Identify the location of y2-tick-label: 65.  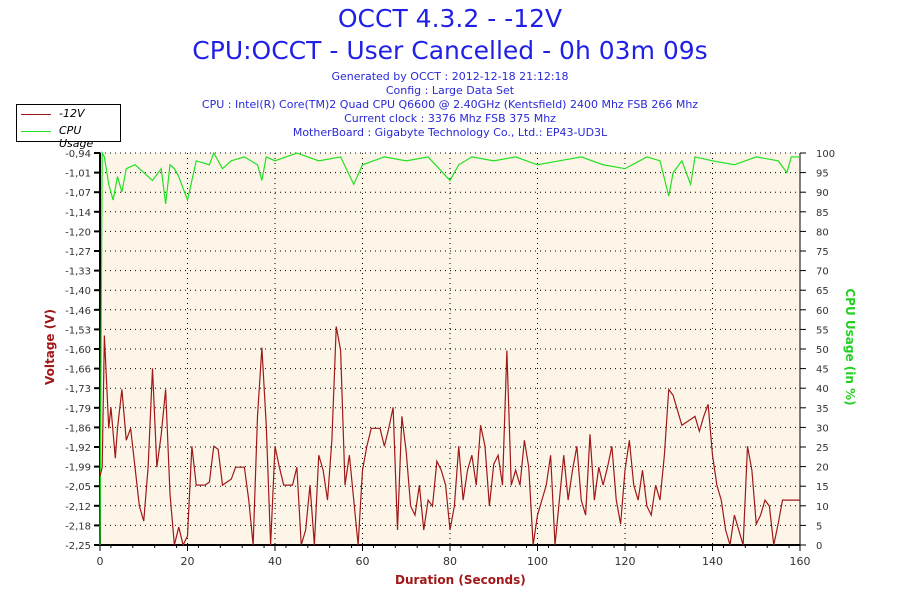
(822, 291).